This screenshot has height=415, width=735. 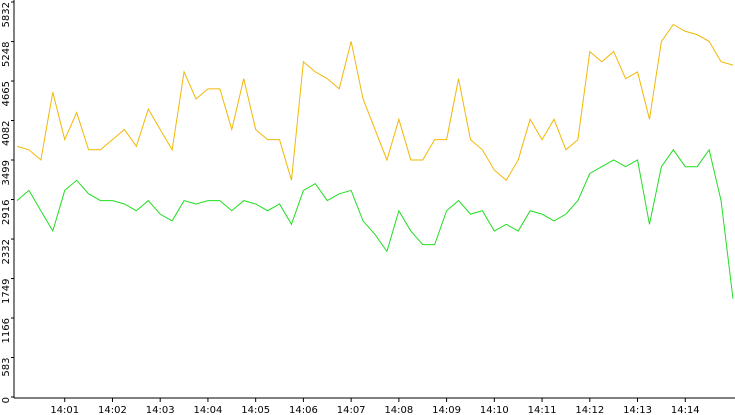 I want to click on x-tick-label: 14:13, so click(x=637, y=410).